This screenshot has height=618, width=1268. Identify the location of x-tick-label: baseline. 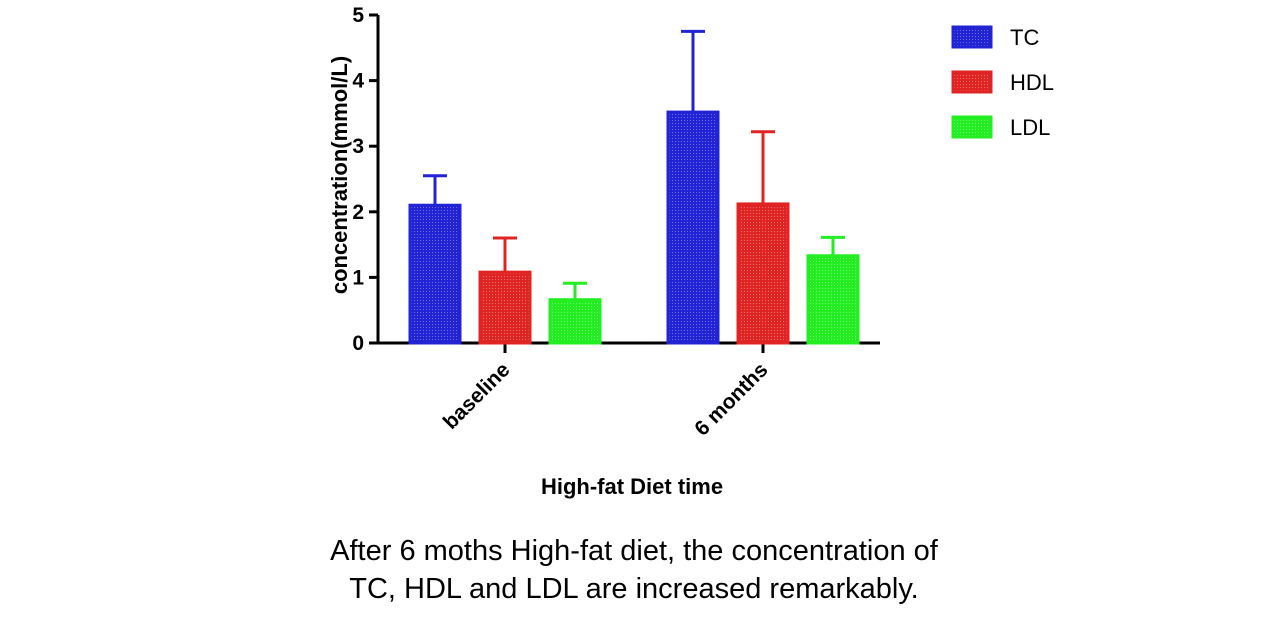
(477, 396).